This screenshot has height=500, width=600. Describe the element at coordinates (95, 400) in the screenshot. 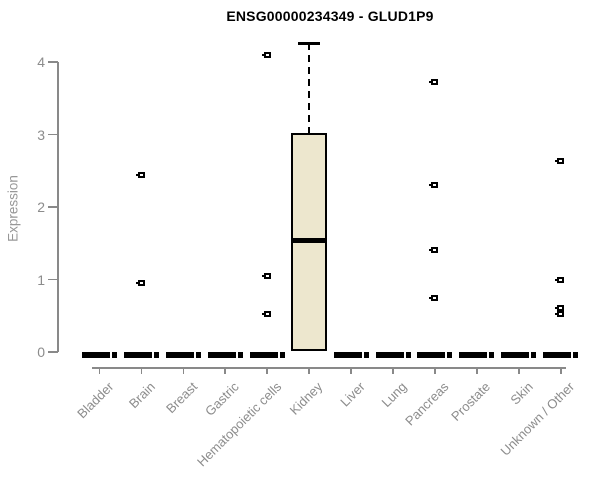

I see `x-axis-label: Bladder` at that location.